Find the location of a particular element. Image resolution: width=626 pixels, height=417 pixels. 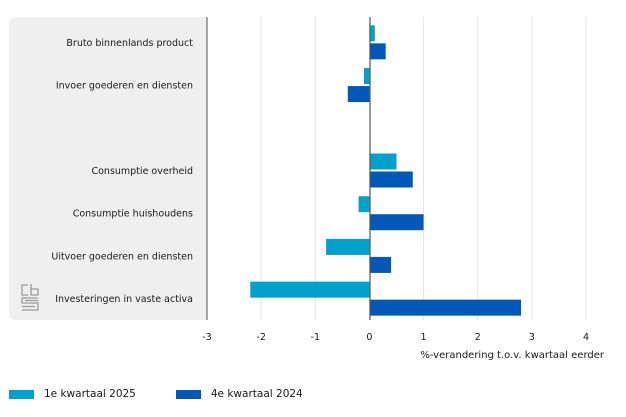

legend-swatch-q4-2024 is located at coordinates (188, 394).